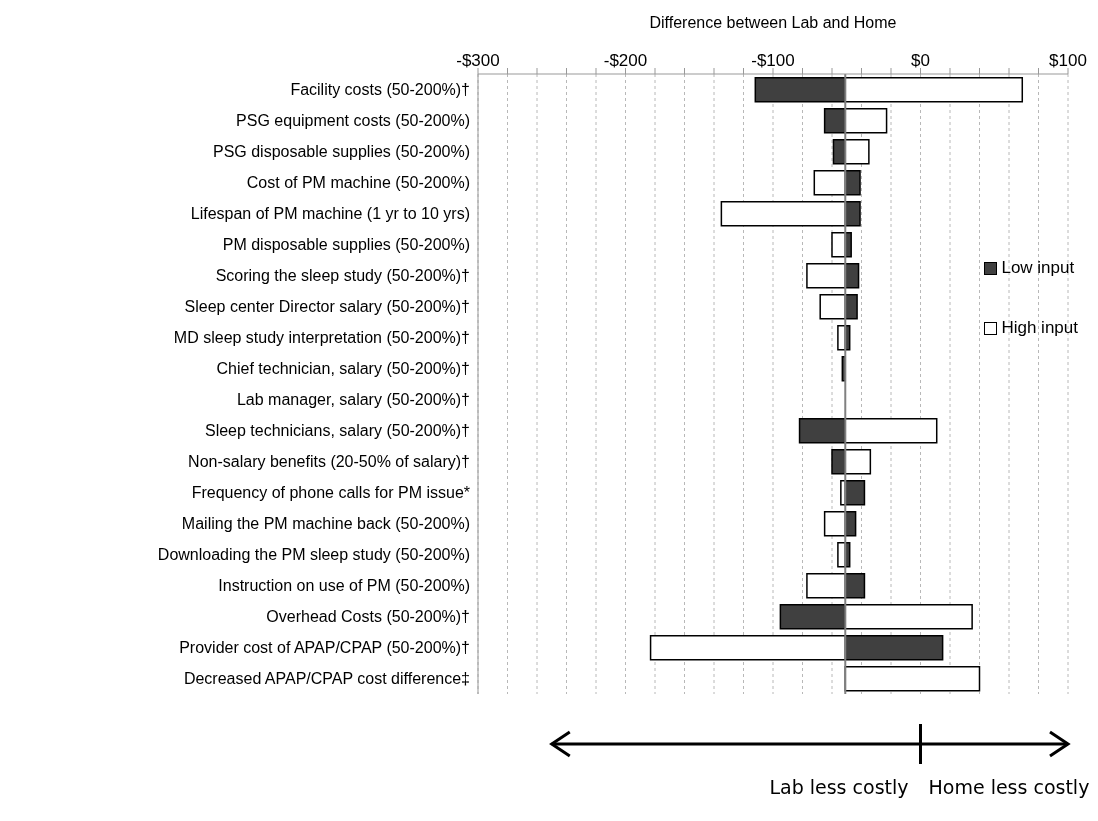  Describe the element at coordinates (1039, 328) in the screenshot. I see `legend-label: High input` at that location.